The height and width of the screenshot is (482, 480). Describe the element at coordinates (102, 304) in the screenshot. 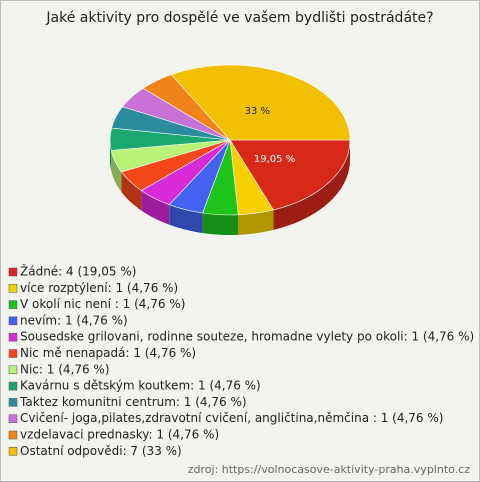

I see `legend-label: V okolí nic není : 1 (4,76 %)` at that location.